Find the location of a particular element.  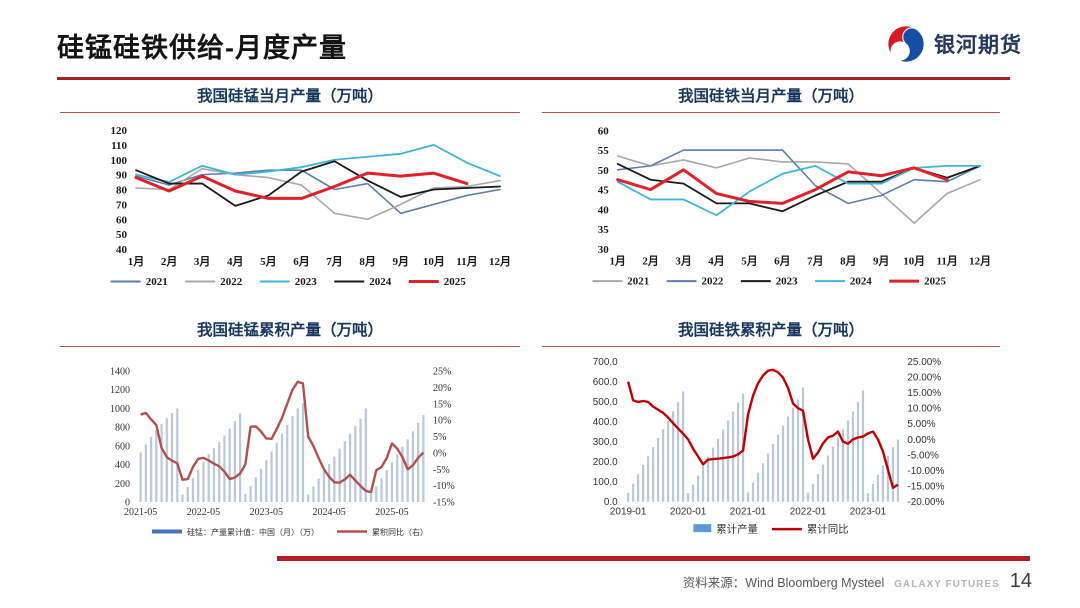

series-line-yoy is located at coordinates (282, 437).